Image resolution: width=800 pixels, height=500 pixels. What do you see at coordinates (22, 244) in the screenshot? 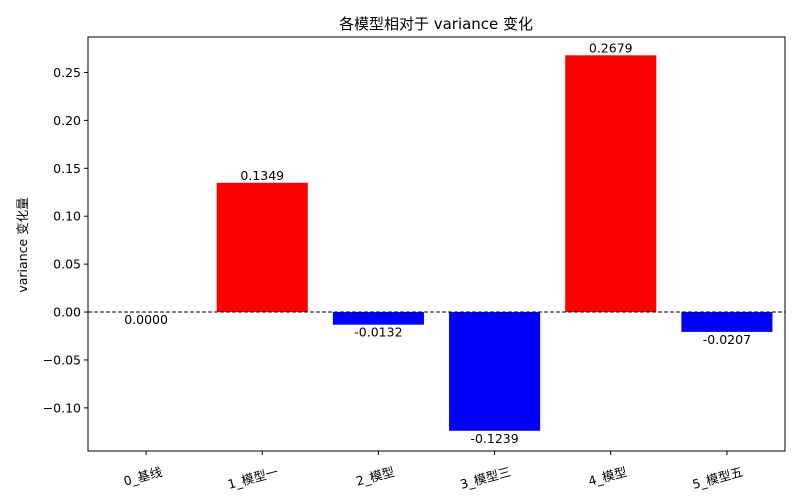
I see `y-axis-label: variance 变化量` at bounding box center [22, 244].